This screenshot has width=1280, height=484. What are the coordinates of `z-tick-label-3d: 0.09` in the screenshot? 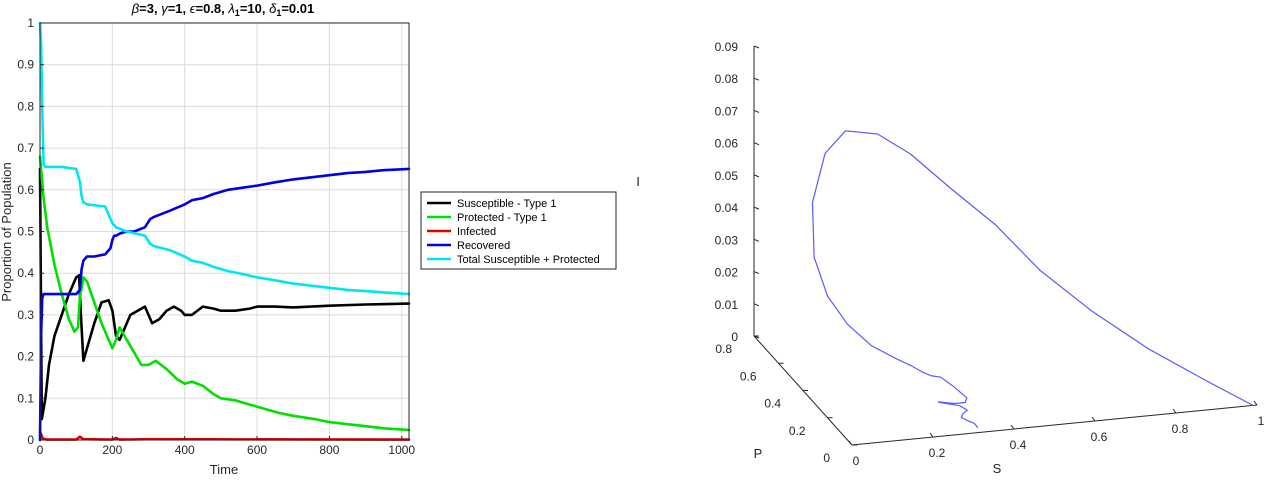 It's located at (727, 47).